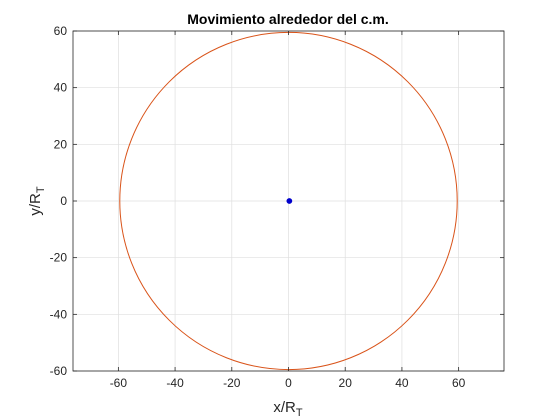  Describe the element at coordinates (299, 413) in the screenshot. I see `x-axis-label-sub: T` at that location.